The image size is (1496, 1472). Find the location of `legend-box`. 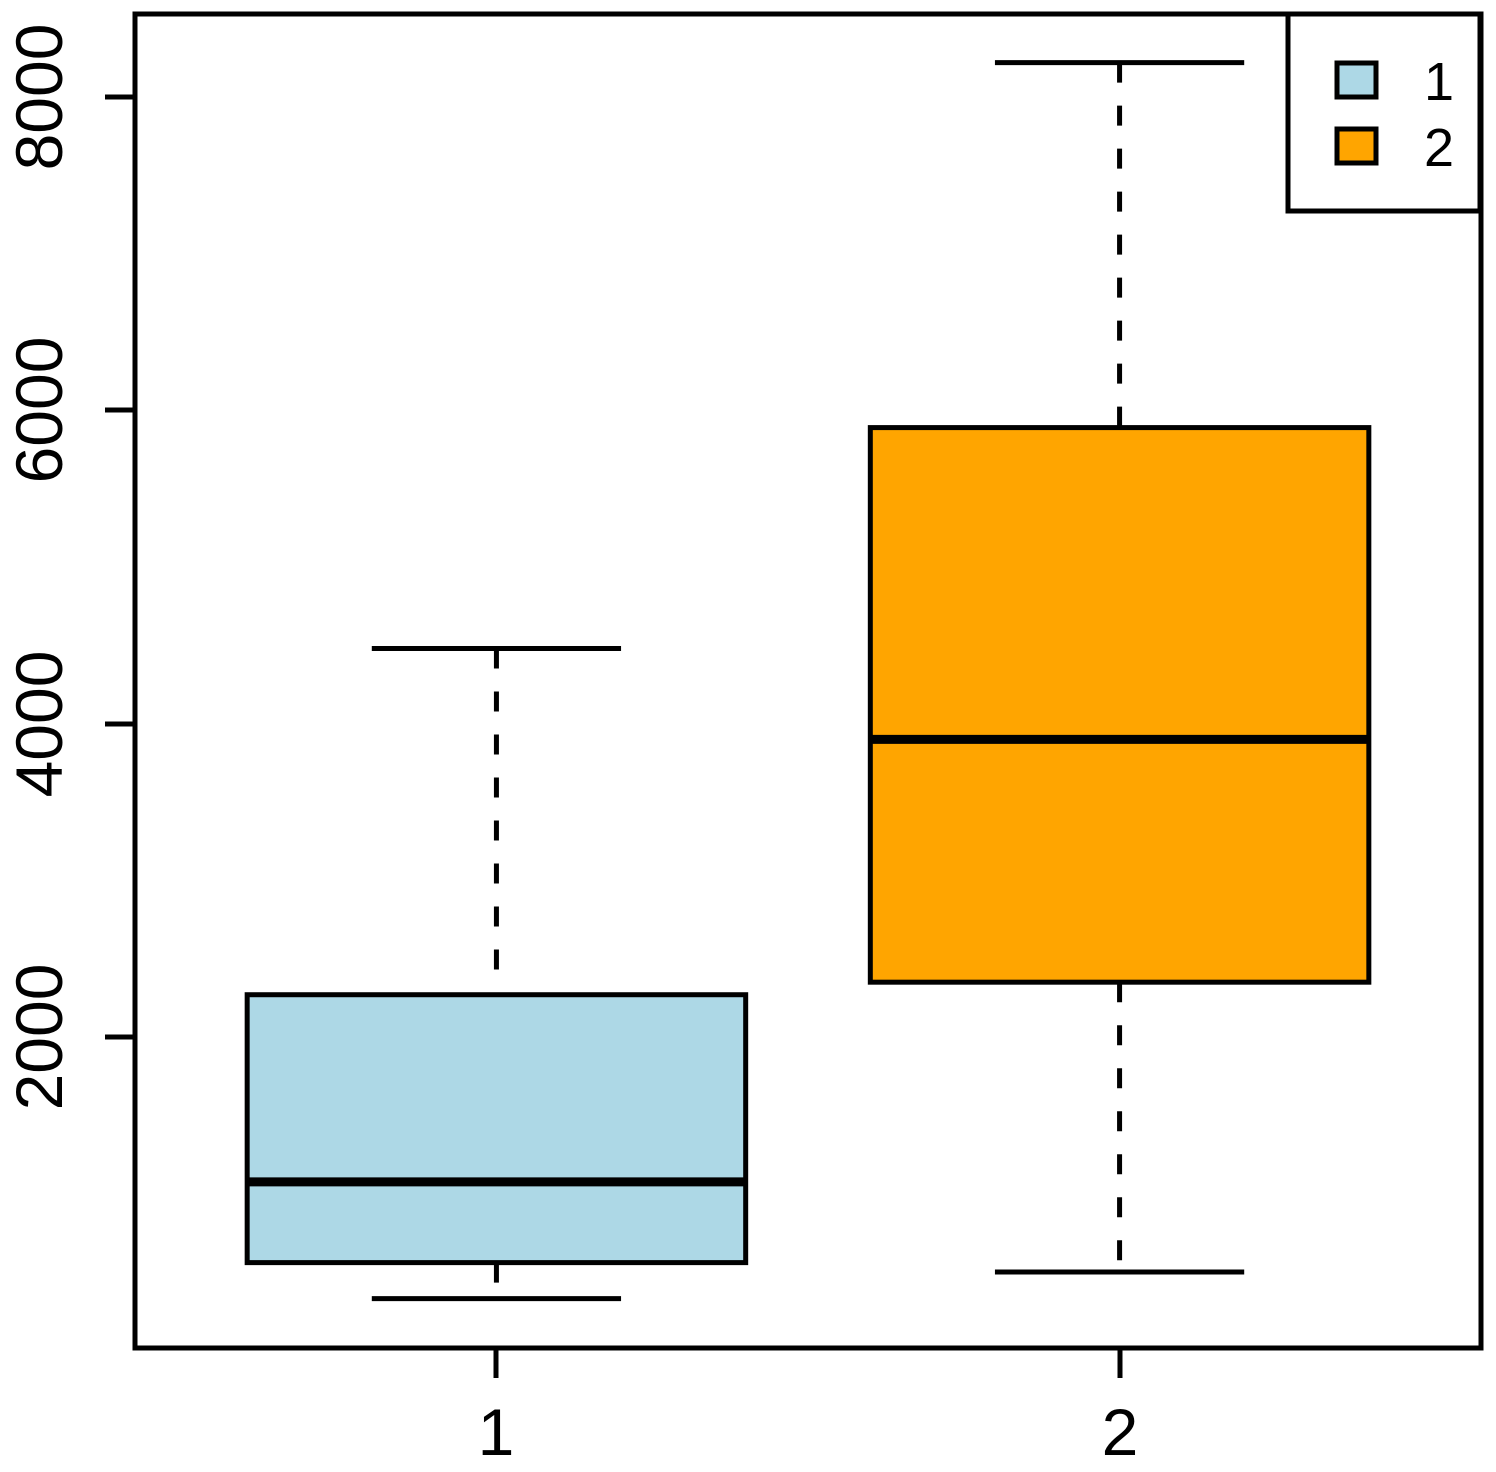

legend-box is located at coordinates (1384, 112).